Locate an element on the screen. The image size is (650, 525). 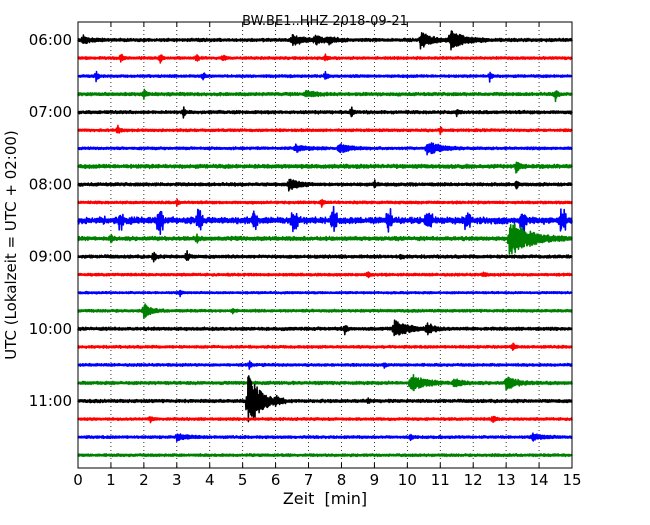
x-tick-label: 5 is located at coordinates (243, 480).